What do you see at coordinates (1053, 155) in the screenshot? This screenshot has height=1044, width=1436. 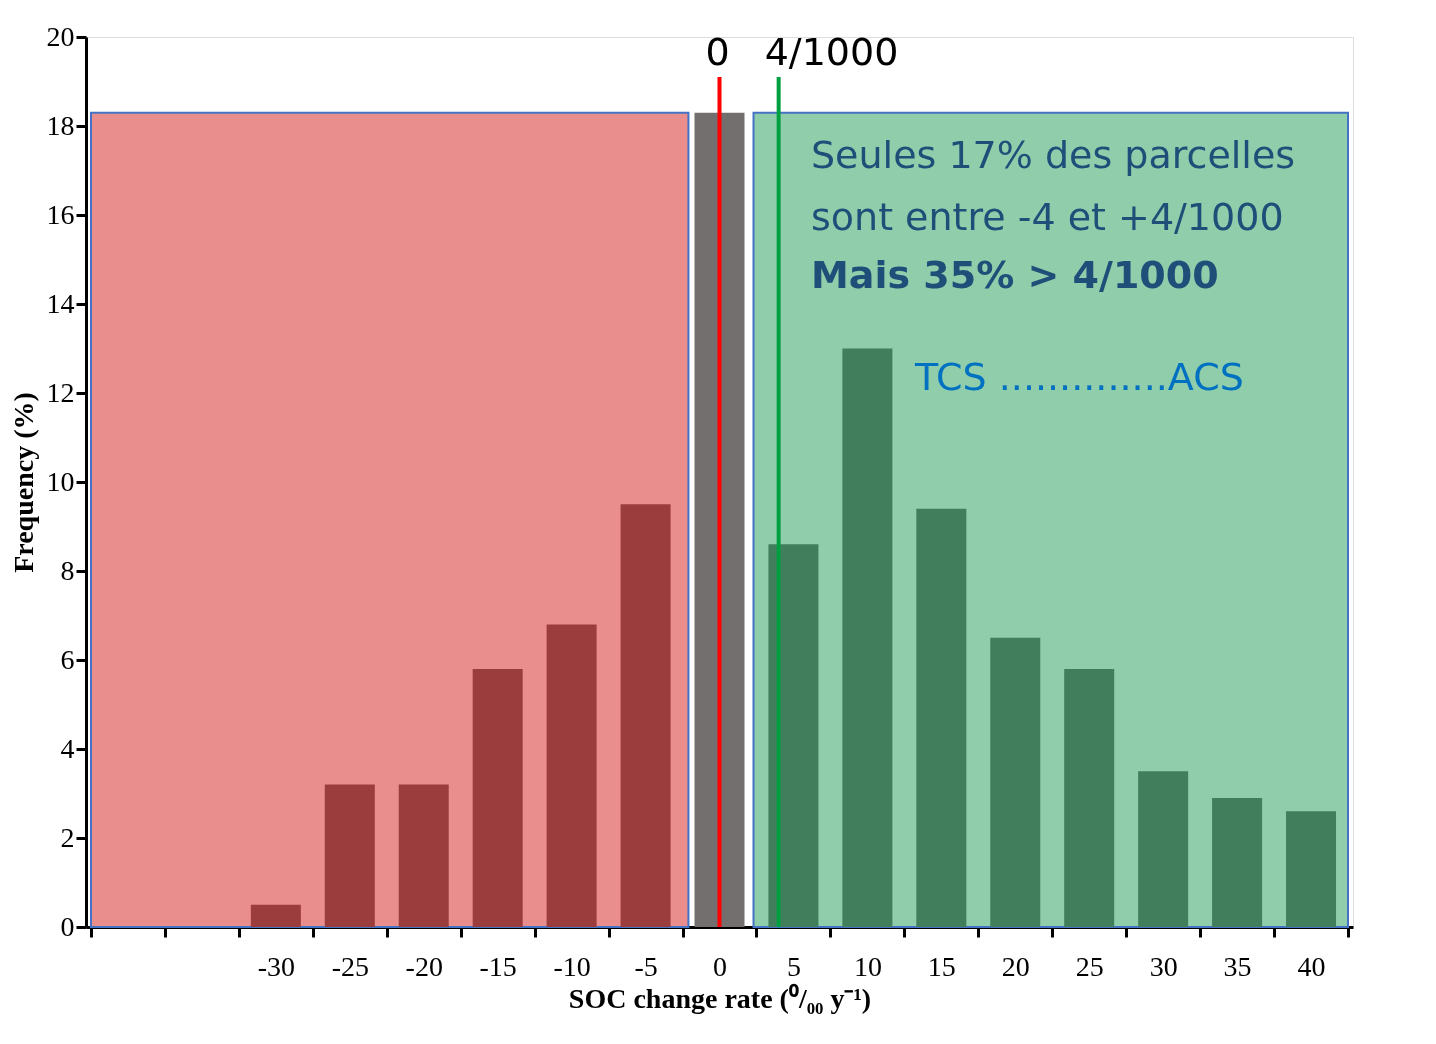 I see `annotation: Seules 17% des parcelles` at bounding box center [1053, 155].